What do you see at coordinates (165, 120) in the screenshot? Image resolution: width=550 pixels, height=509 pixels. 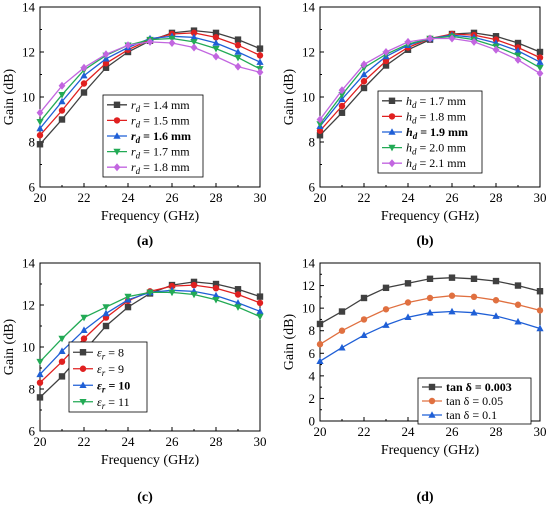 I see `legend-value: = 1.5 mm` at bounding box center [165, 120].